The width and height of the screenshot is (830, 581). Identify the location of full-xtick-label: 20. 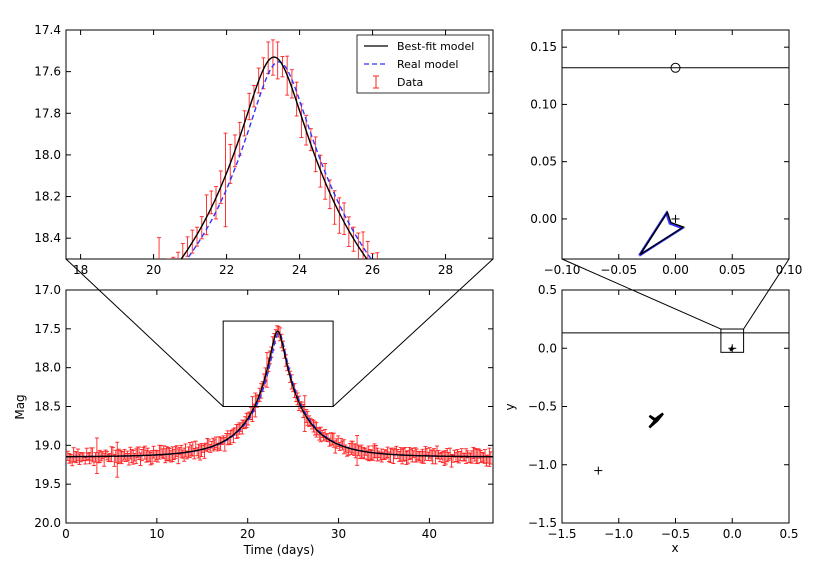
(247, 534).